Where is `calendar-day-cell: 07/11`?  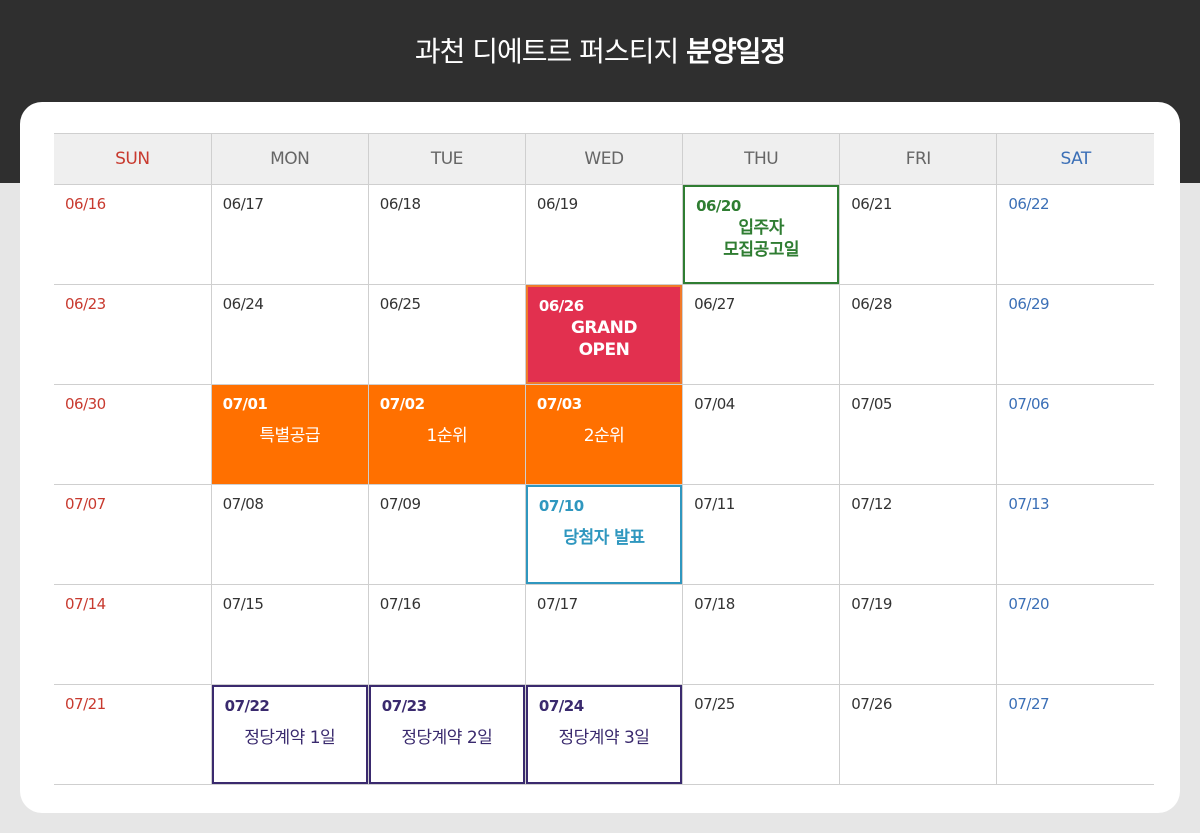 calendar-day-cell: 07/11 is located at coordinates (761, 534).